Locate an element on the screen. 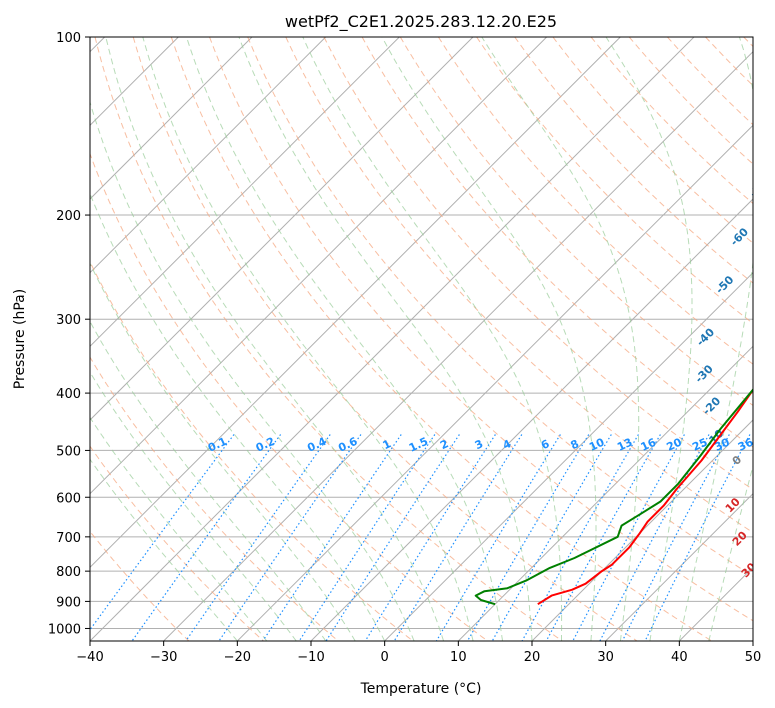 The height and width of the screenshot is (708, 775). profiles is located at coordinates (613, 497).